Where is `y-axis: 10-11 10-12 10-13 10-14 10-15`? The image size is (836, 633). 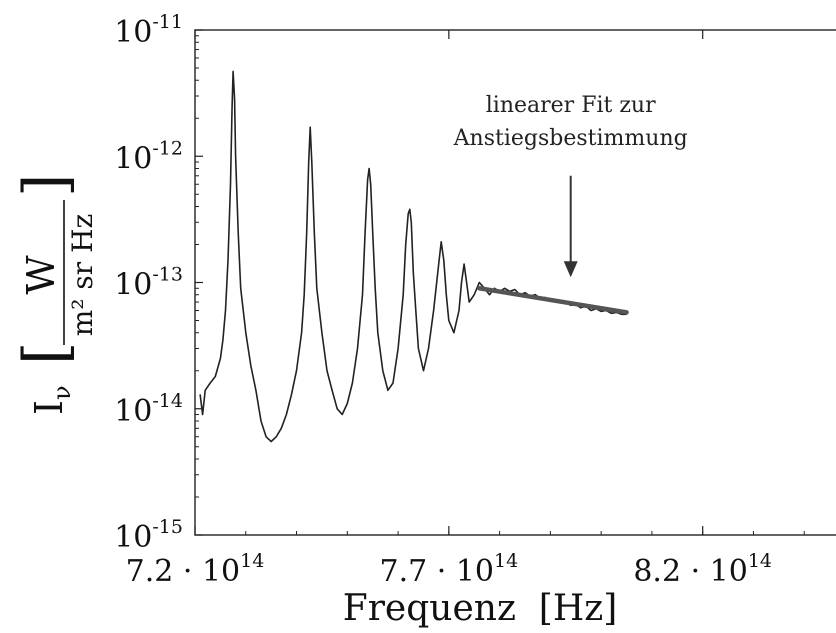
y-axis: 10-11 10-12 10-13 10-14 10-15 is located at coordinates (158, 283).